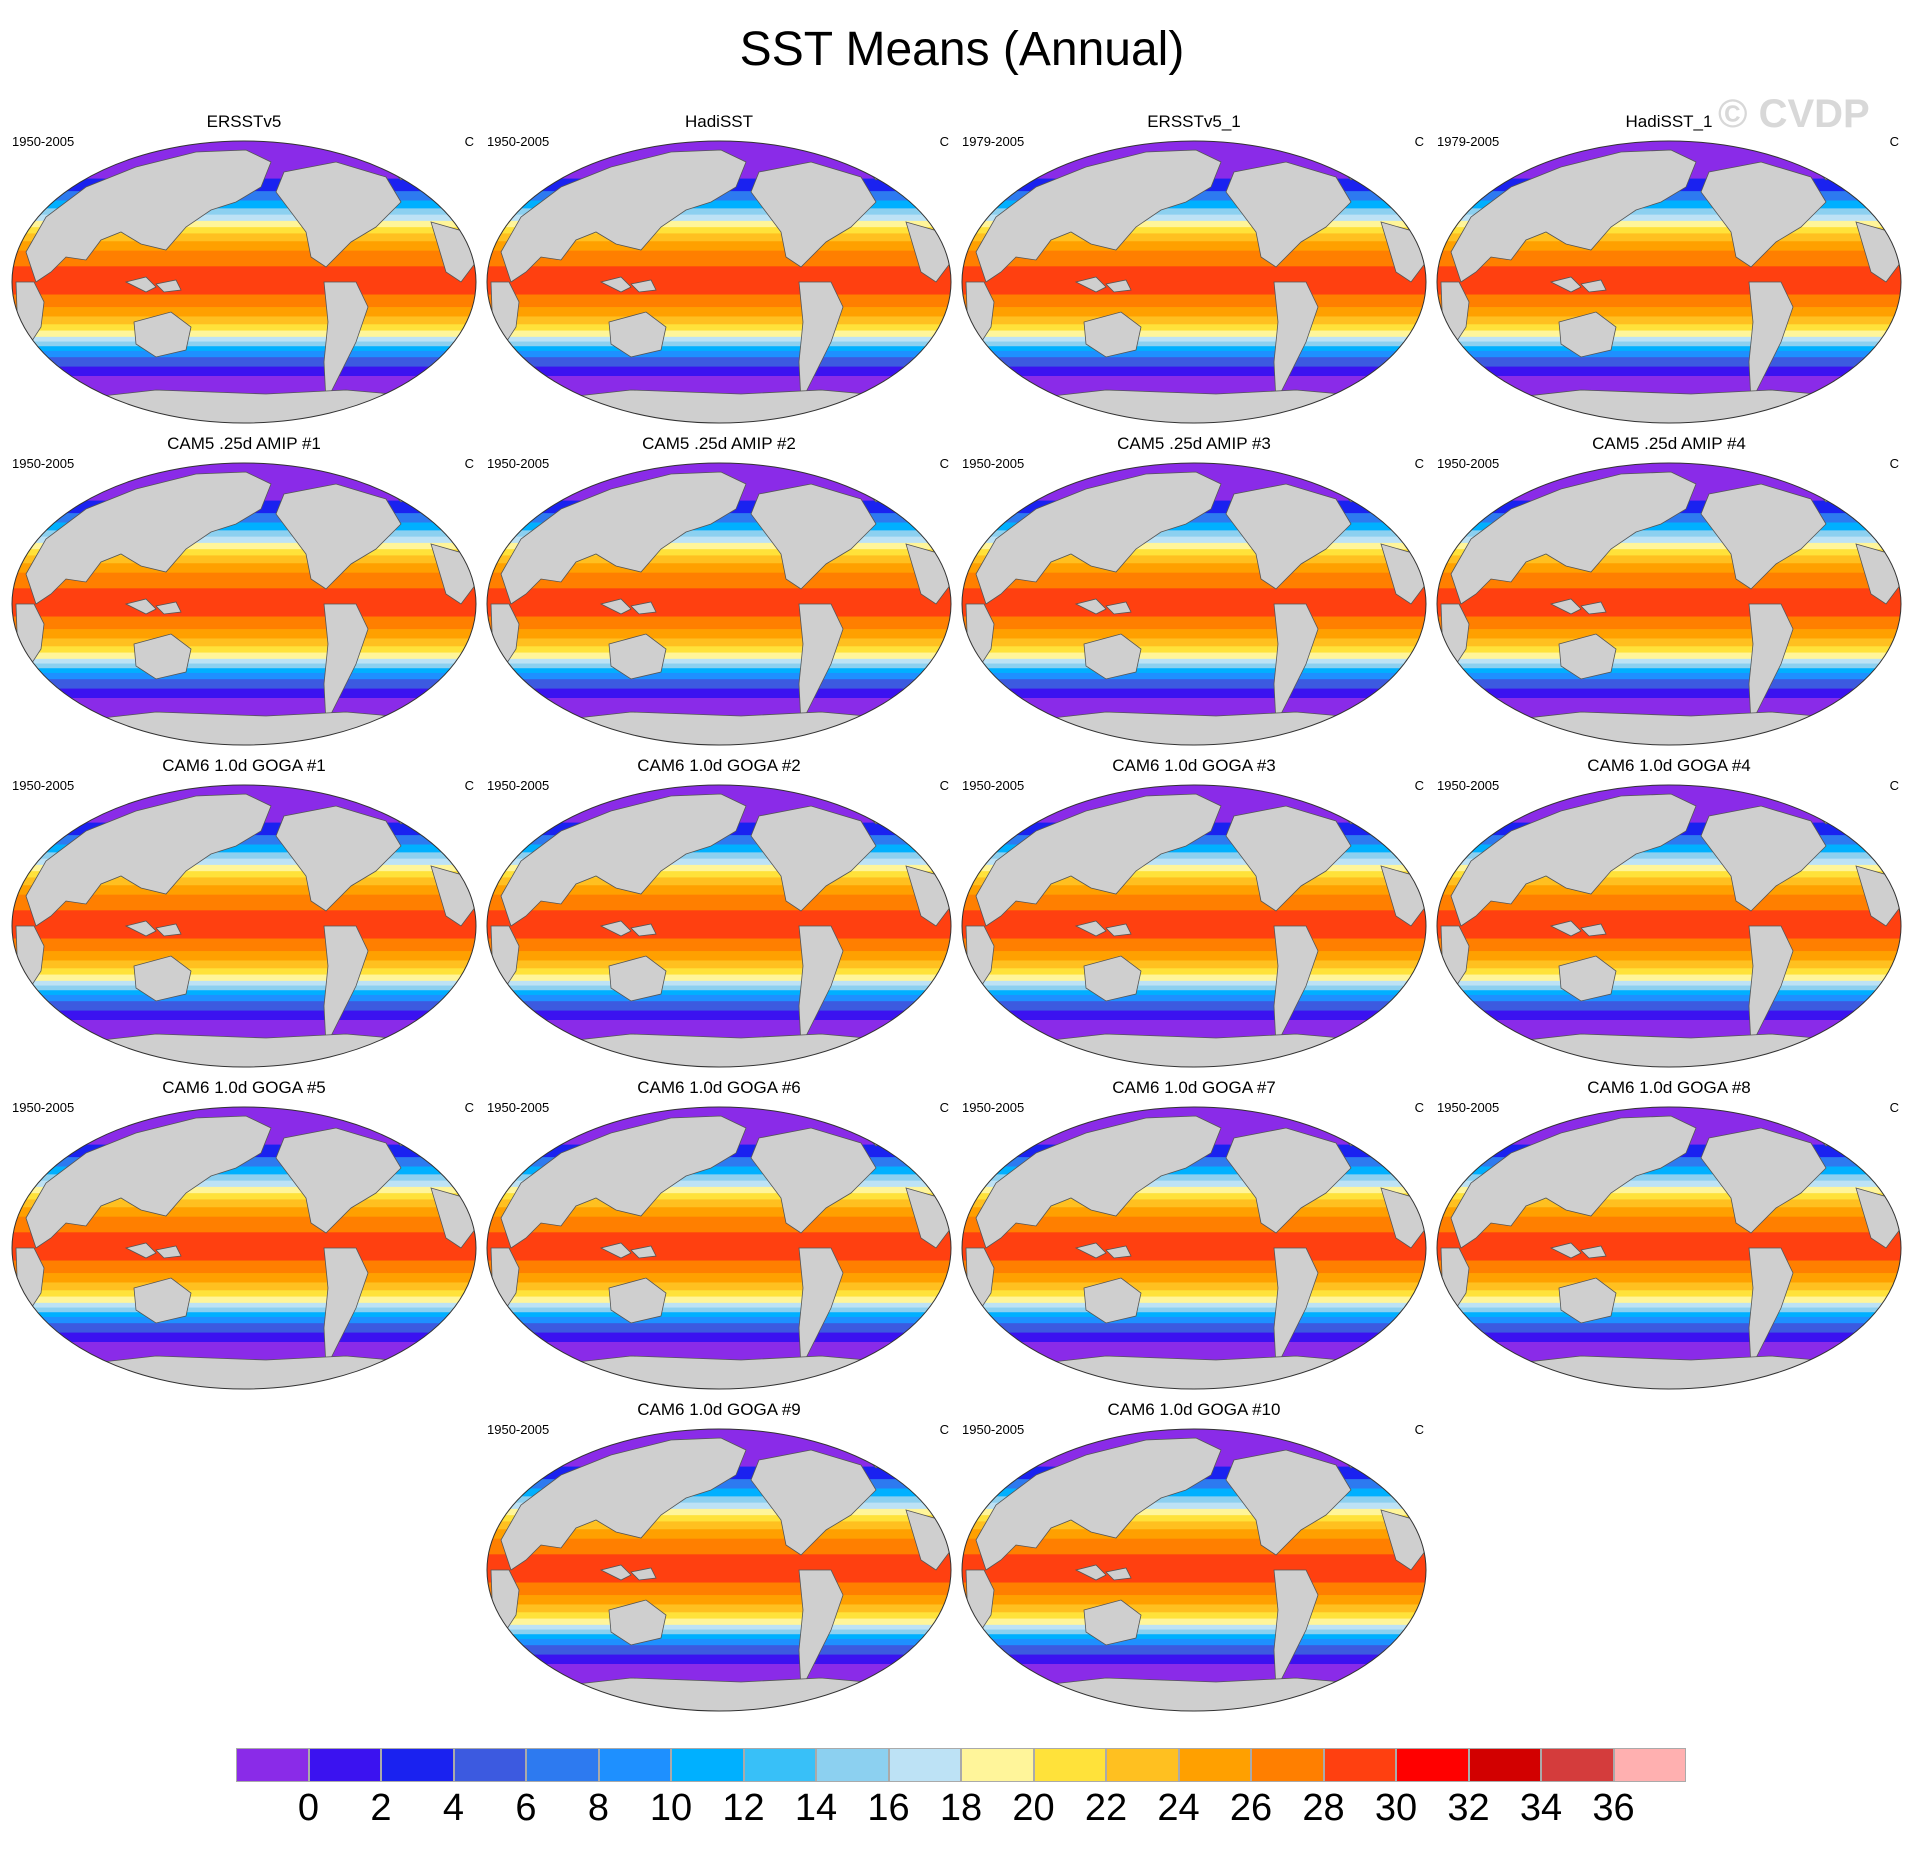  Describe the element at coordinates (816, 1808) in the screenshot. I see `colorbar-label: 14` at that location.